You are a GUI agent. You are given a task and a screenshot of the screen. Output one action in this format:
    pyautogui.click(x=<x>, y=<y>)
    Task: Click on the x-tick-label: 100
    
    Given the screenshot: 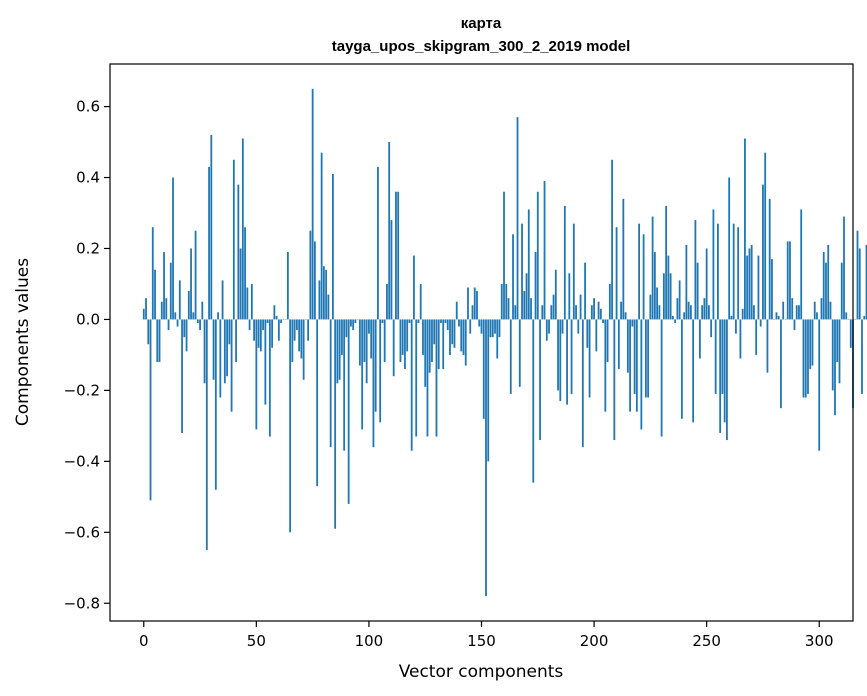 What is the action you would take?
    pyautogui.click(x=369, y=641)
    